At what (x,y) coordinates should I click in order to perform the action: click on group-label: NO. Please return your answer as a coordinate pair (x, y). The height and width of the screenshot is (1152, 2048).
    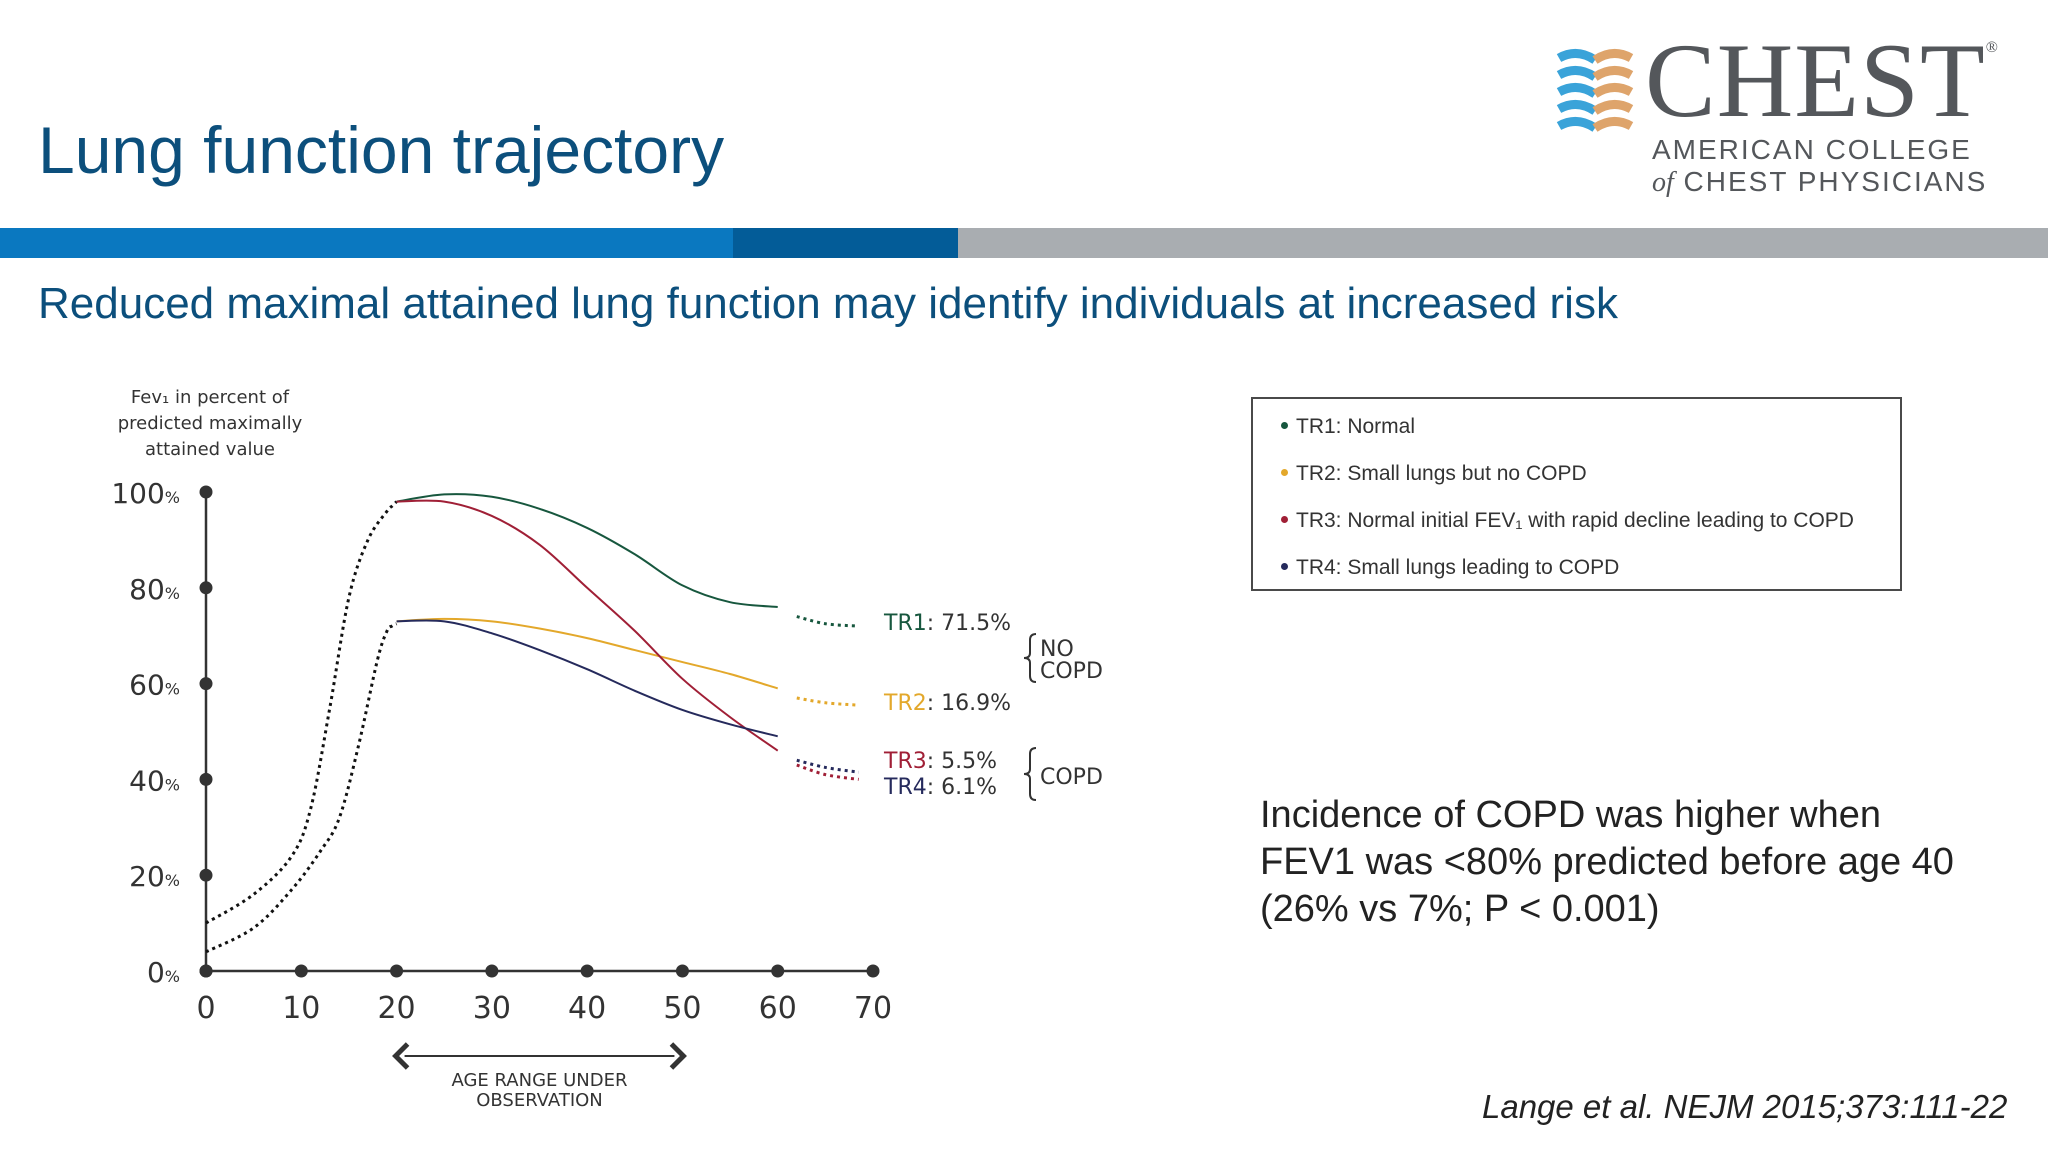
    Looking at the image, I should click on (1057, 649).